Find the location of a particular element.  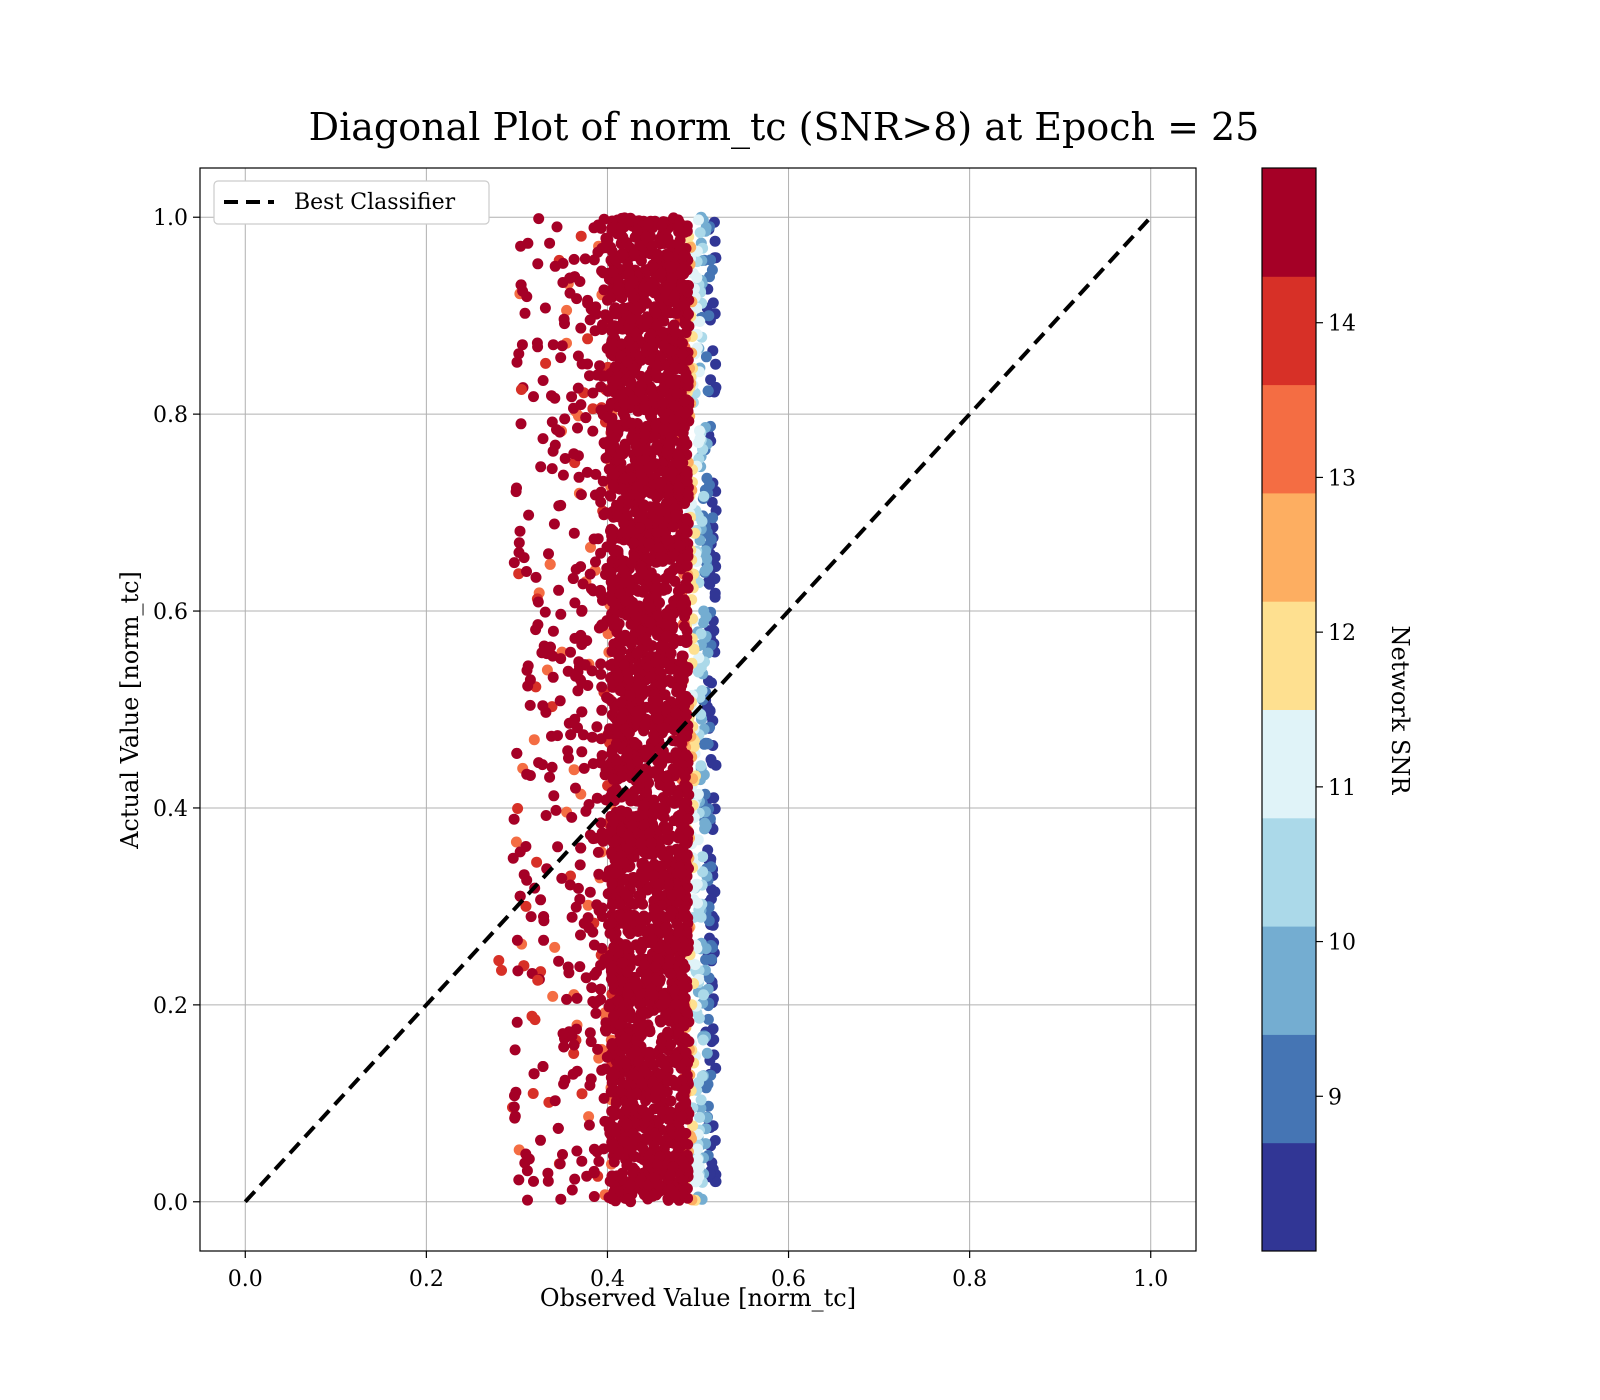

scatter-points is located at coordinates (607, 709).